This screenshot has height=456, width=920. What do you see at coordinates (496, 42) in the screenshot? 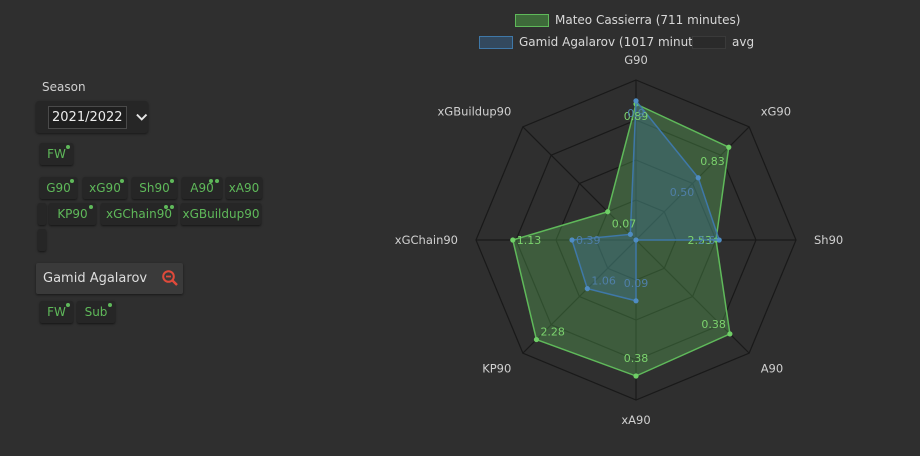
I see `legend-swatch-blue` at bounding box center [496, 42].